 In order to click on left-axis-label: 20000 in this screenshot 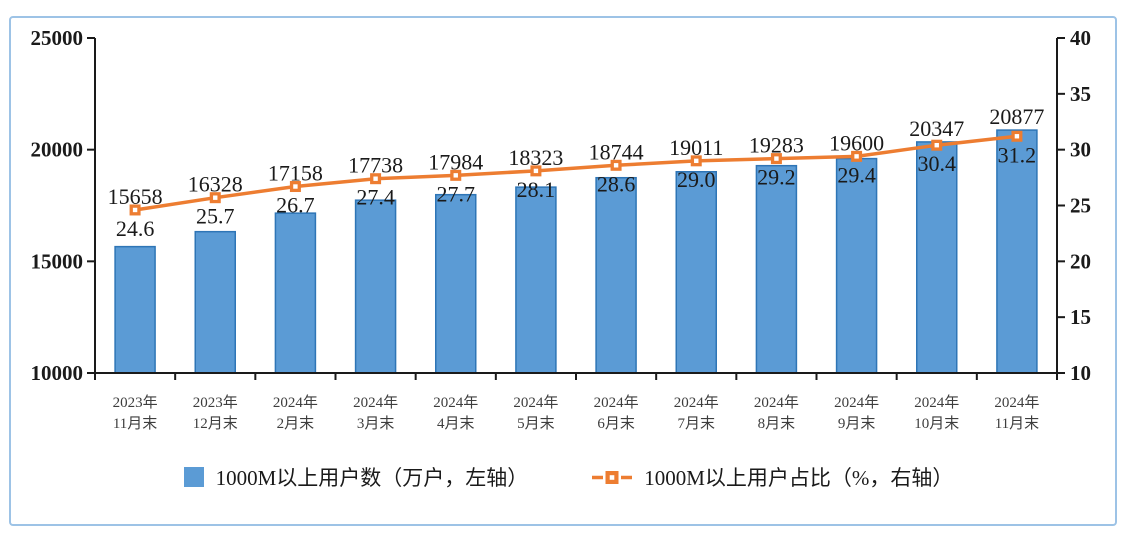, I will do `click(57, 150)`.